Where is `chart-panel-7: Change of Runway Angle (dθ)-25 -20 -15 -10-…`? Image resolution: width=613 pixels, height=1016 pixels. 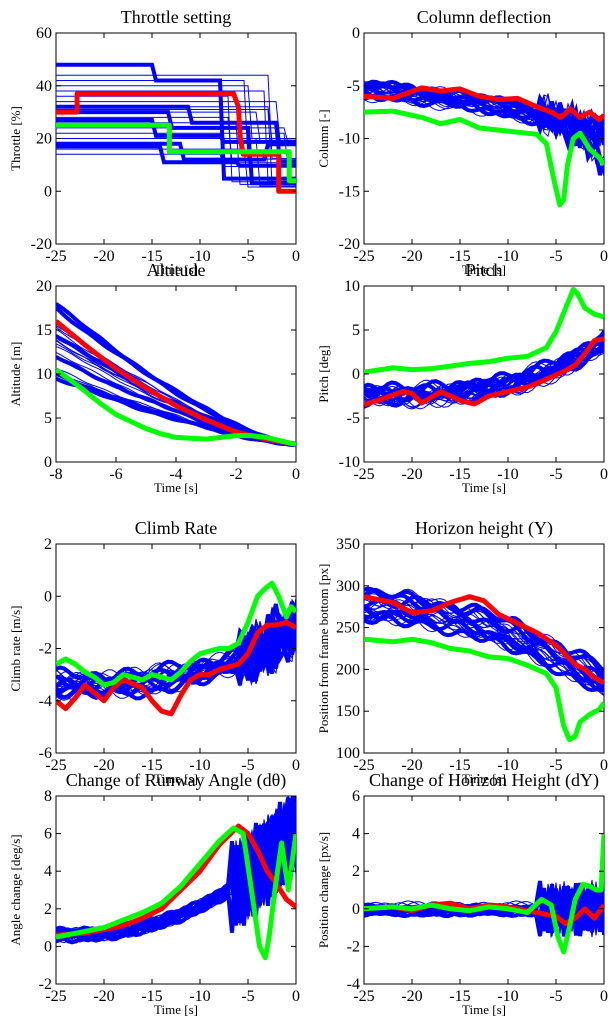
chart-panel-7: Change of Runway Angle (dθ)-25 -20 -15 -10-… is located at coordinates (154, 893).